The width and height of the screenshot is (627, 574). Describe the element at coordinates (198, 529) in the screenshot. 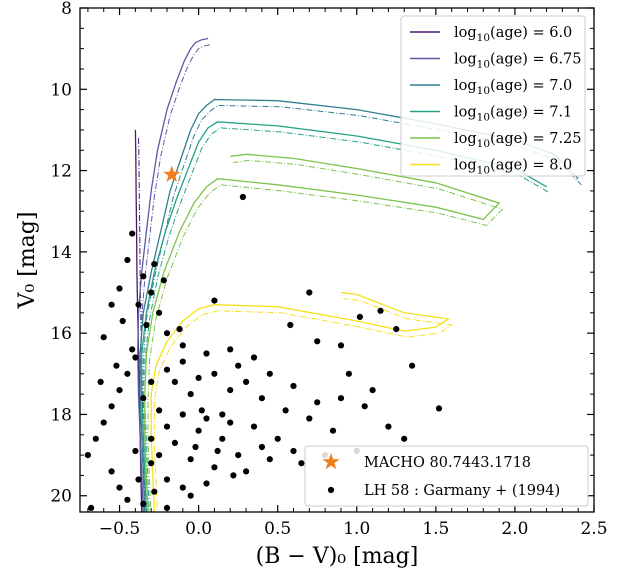

I see `x-tick-label: 0.0` at that location.